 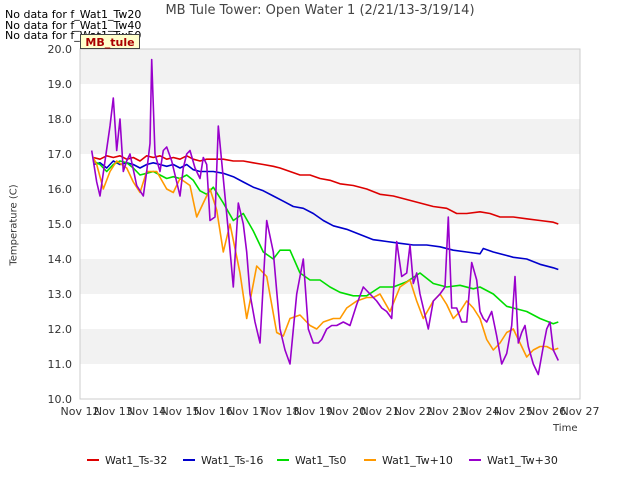 I want to click on nodata-message-3: No data for f_Wat1_Tw50, so click(x=73, y=35).